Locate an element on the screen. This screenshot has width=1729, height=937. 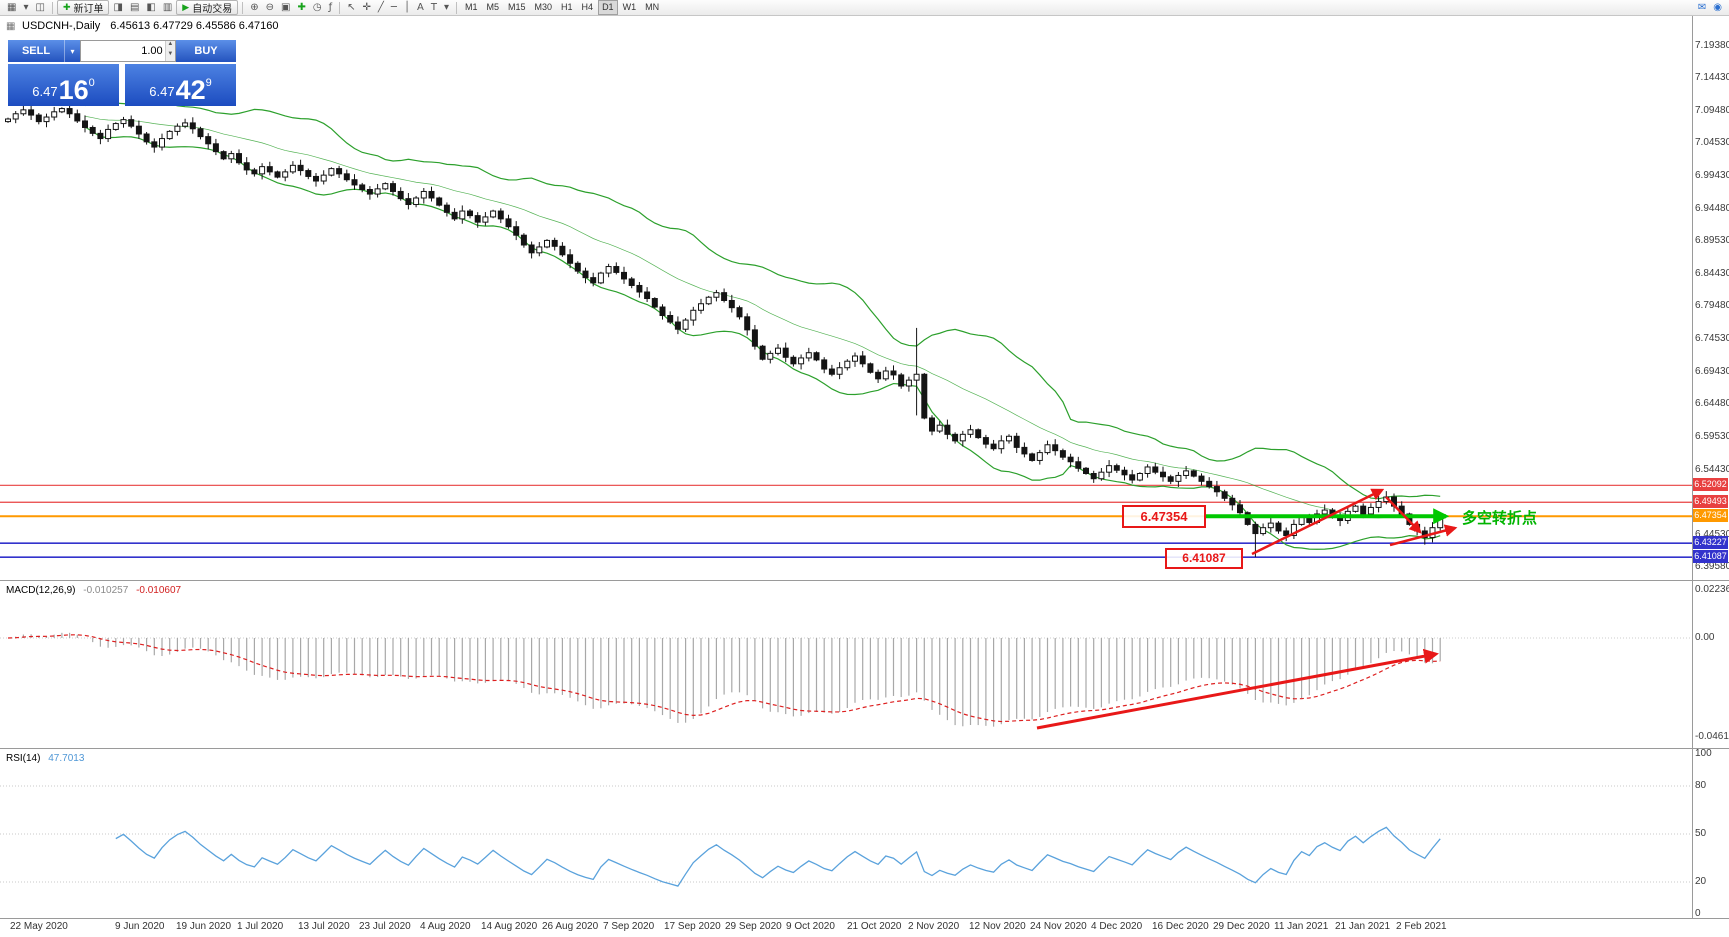
macd-main-value: -0.010257 is located at coordinates (106, 590).